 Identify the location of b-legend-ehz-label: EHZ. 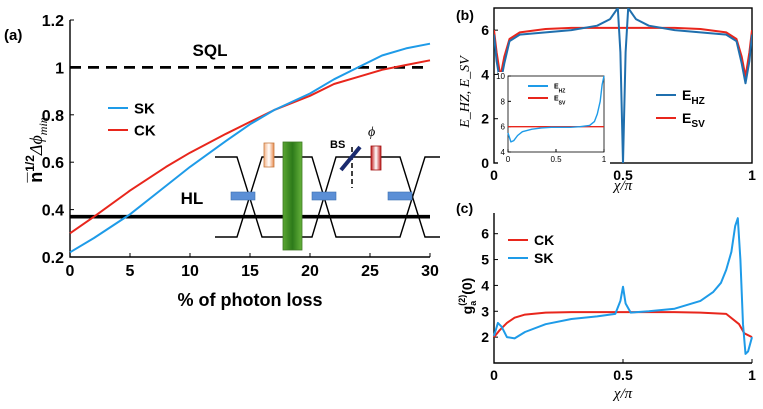
(693, 97).